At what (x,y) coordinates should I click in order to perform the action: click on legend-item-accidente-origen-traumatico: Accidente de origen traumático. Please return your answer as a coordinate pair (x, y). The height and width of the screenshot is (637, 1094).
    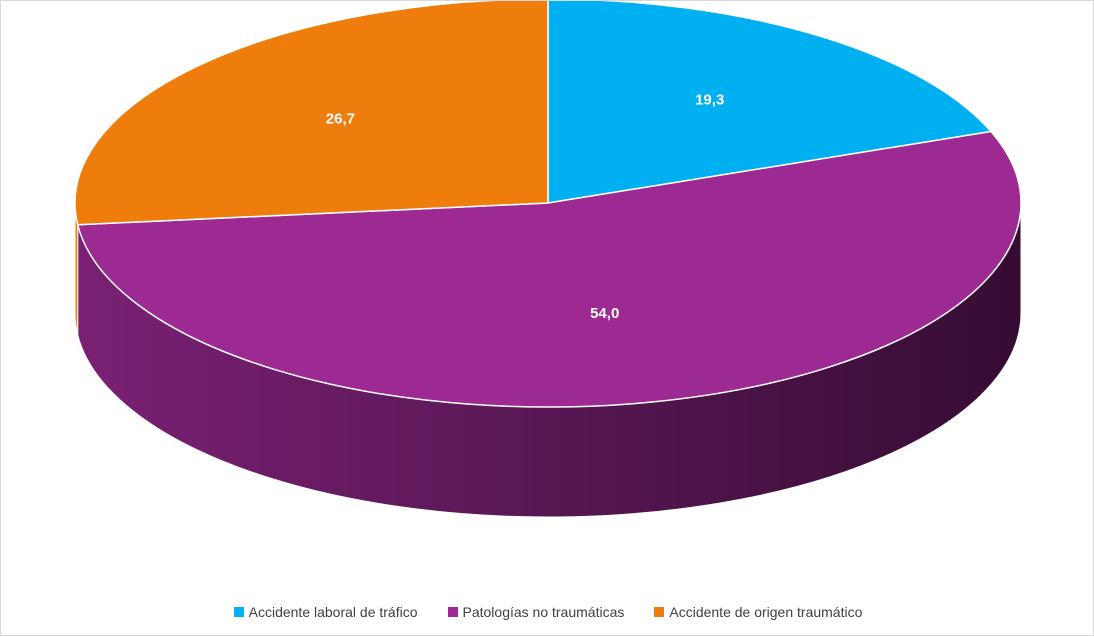
    Looking at the image, I should click on (758, 612).